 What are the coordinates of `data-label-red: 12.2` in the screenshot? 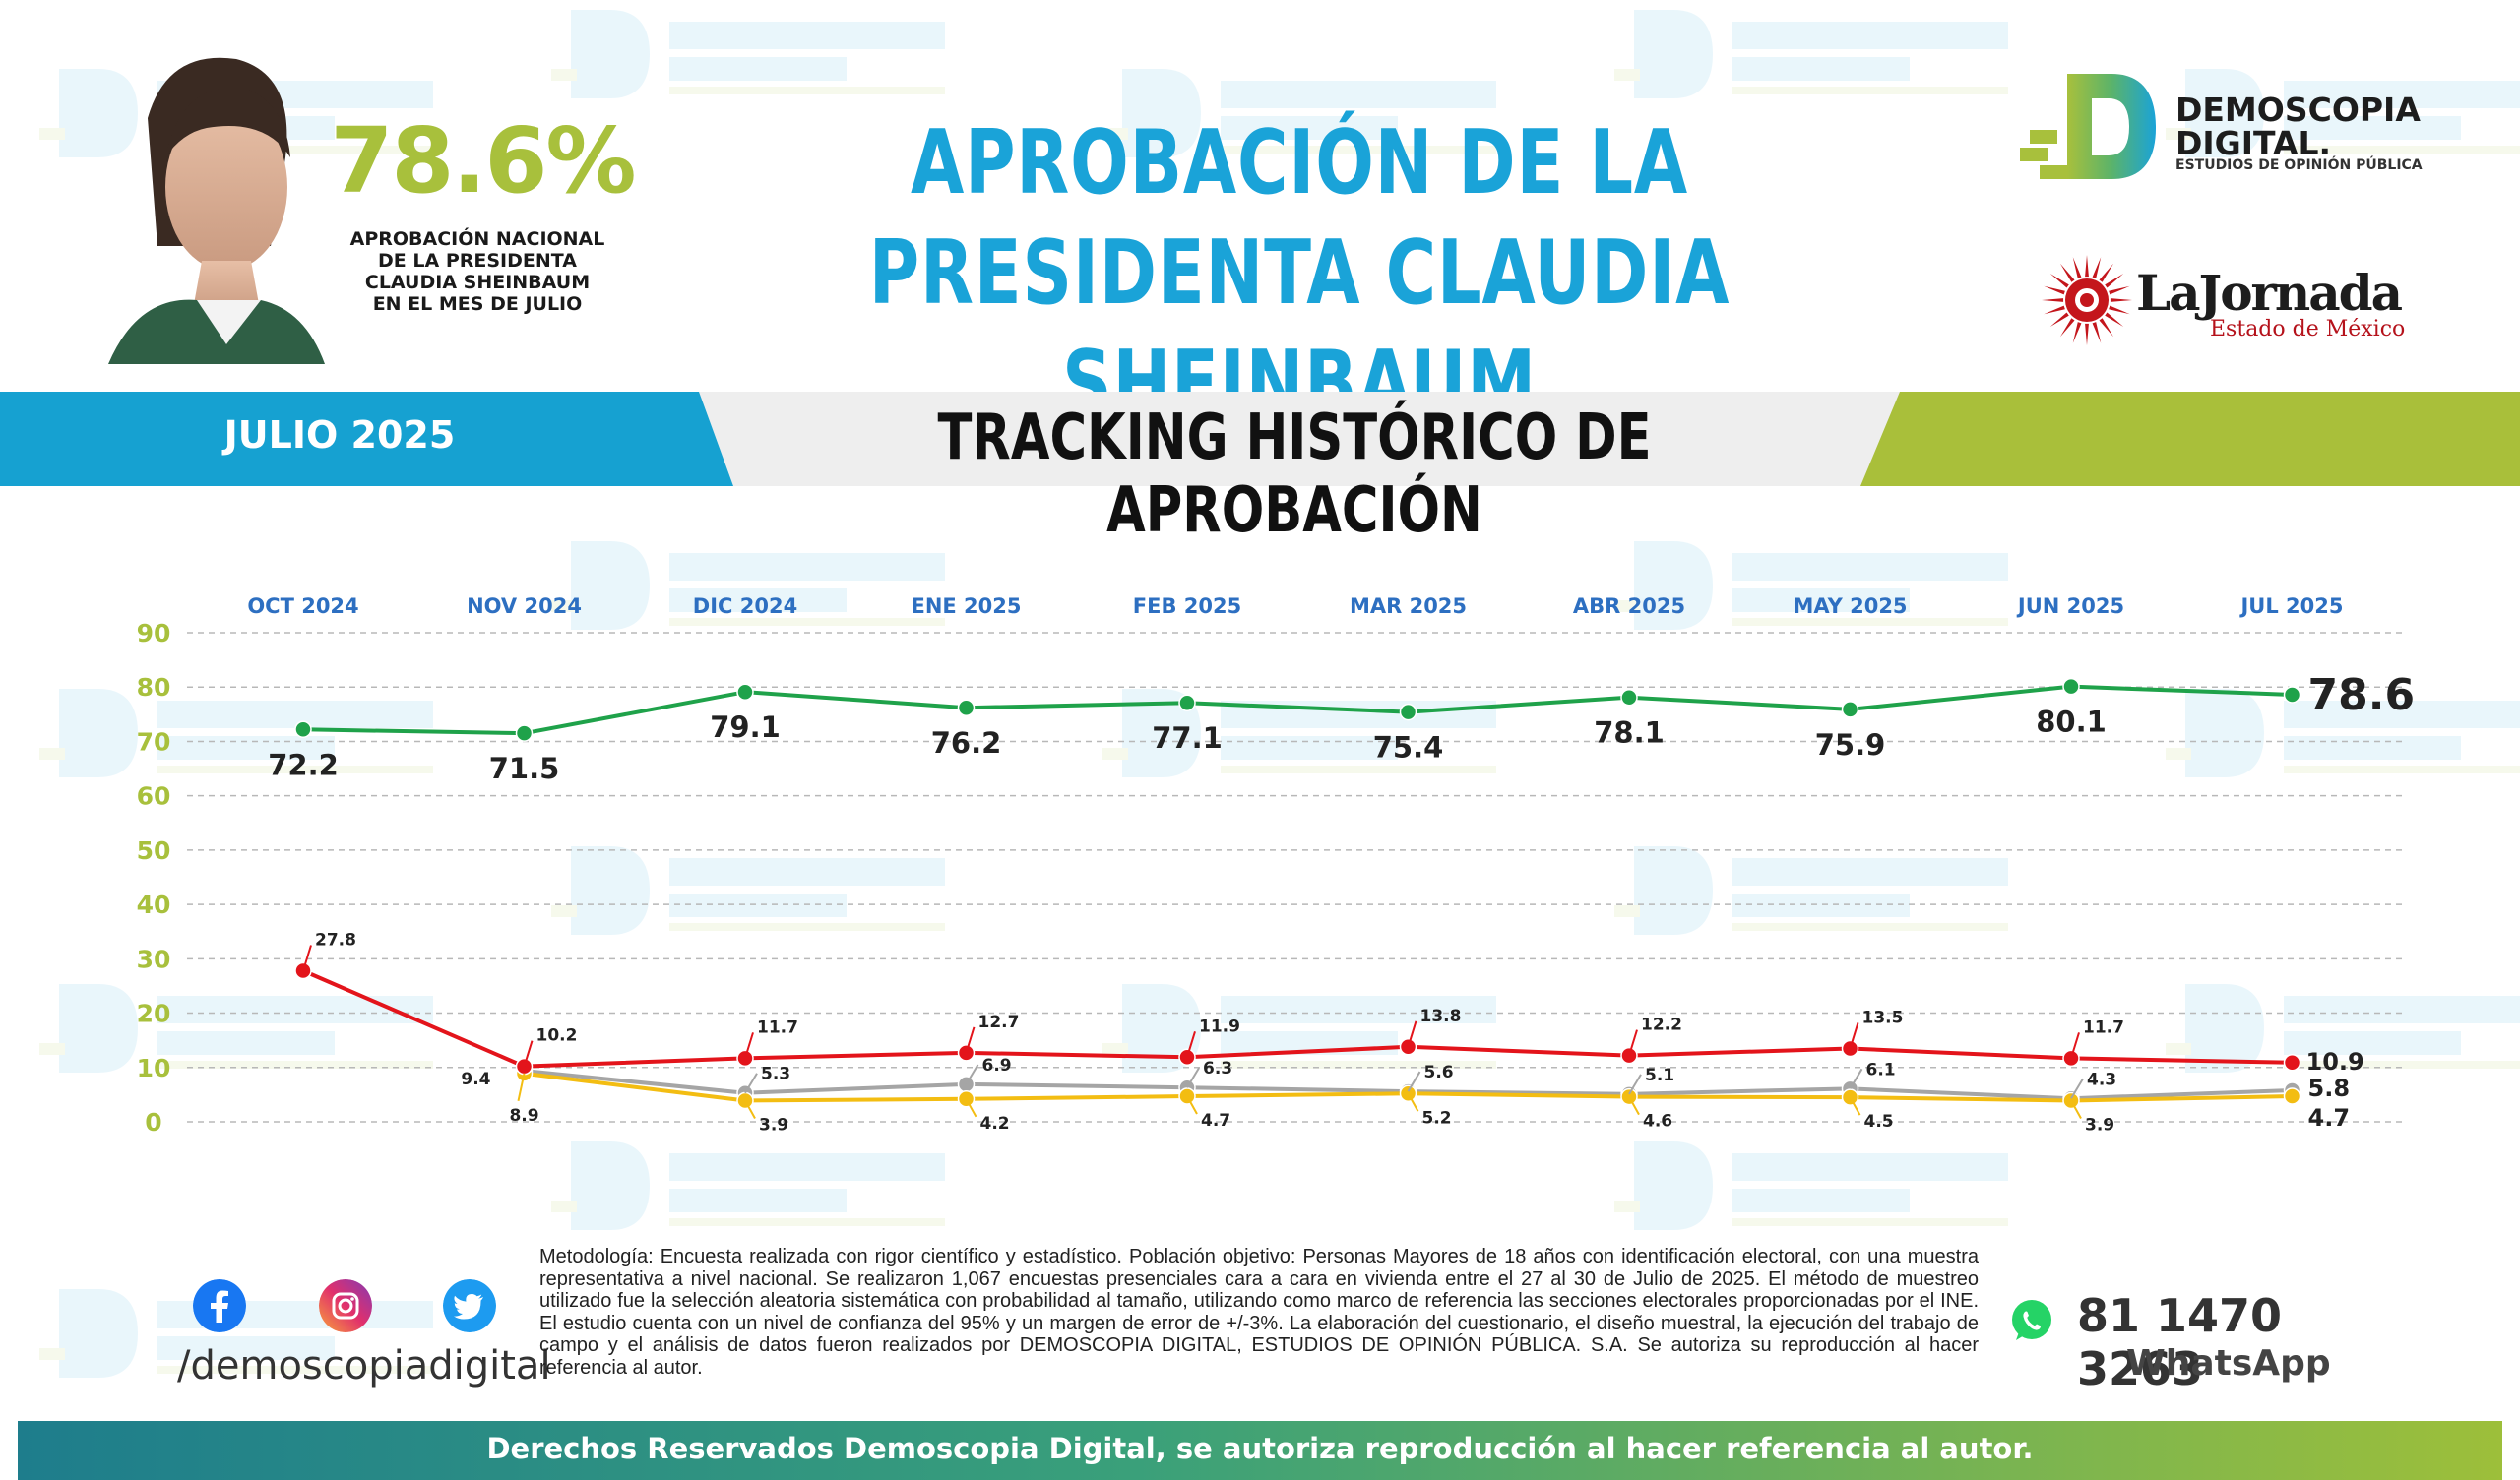 It's located at (1661, 1026).